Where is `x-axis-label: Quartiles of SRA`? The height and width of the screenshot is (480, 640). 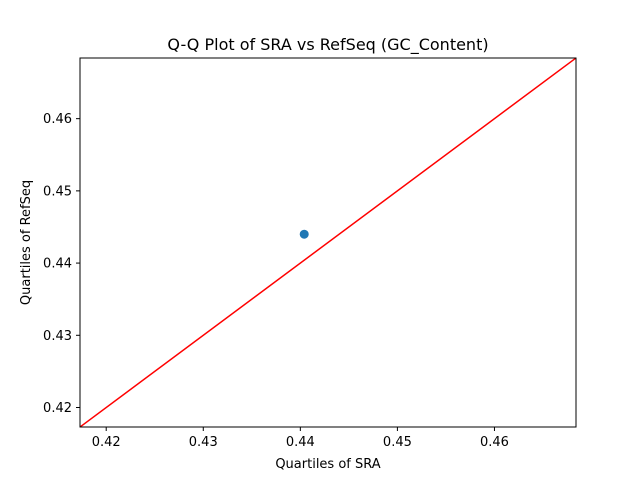
x-axis-label: Quartiles of SRA is located at coordinates (327, 464).